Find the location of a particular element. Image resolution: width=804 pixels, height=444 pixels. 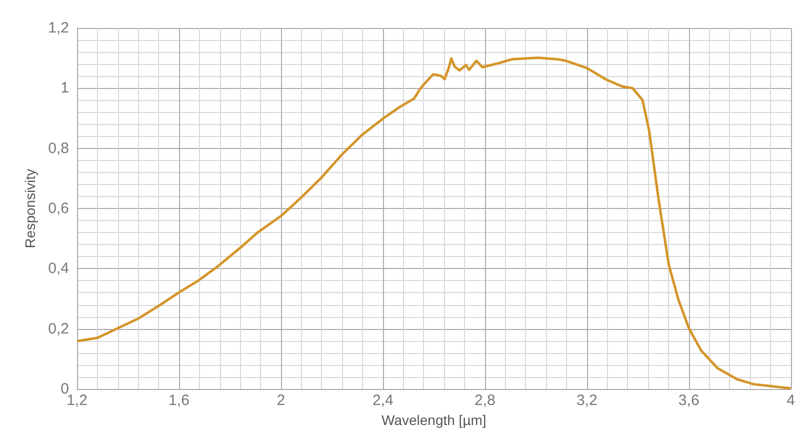

y-tick-label: 1,2 is located at coordinates (58, 28).